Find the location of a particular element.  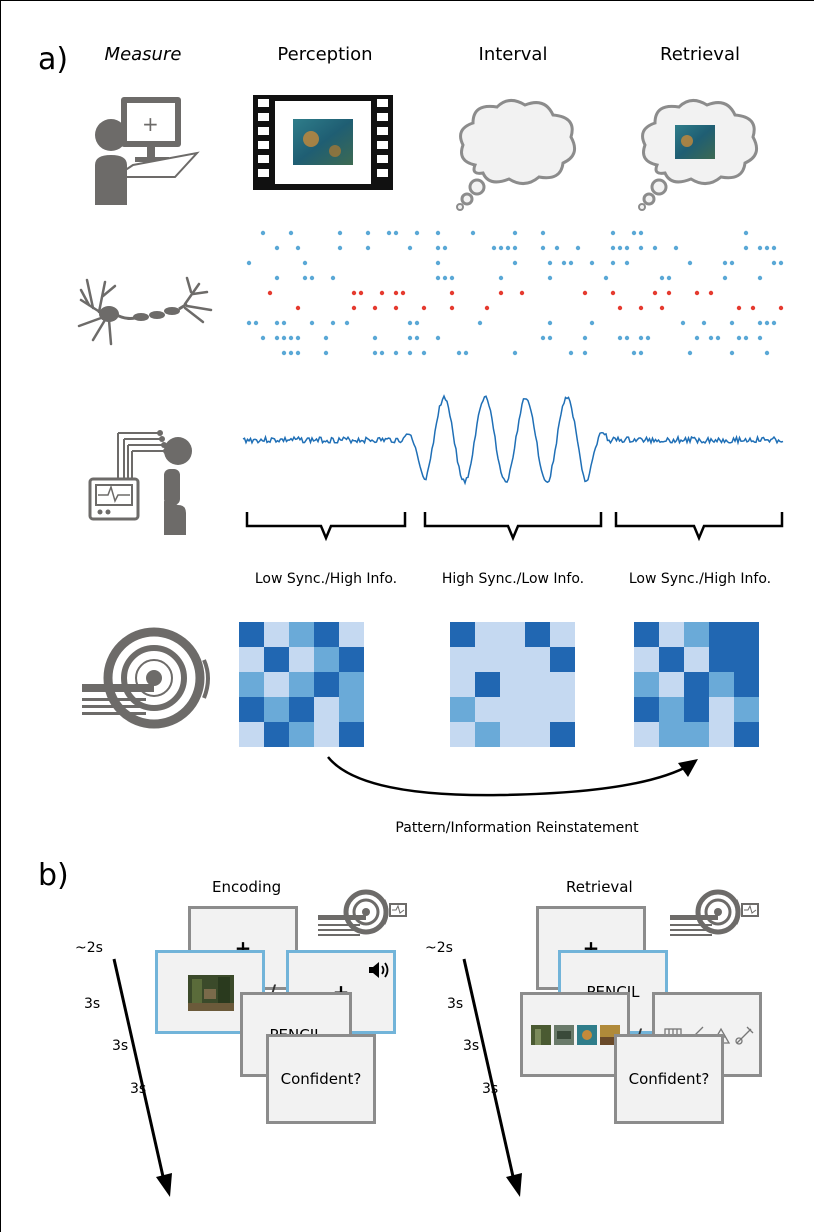

panel-a-label: a) is located at coordinates (53, 59).